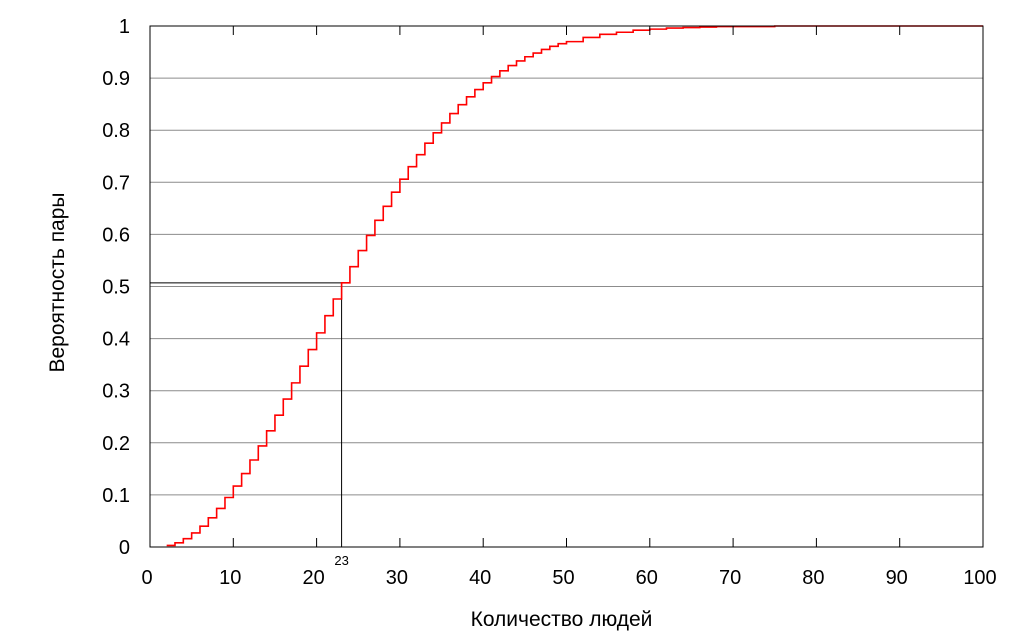 The height and width of the screenshot is (640, 1024). Describe the element at coordinates (647, 578) in the screenshot. I see `x-tick-label: 60` at that location.